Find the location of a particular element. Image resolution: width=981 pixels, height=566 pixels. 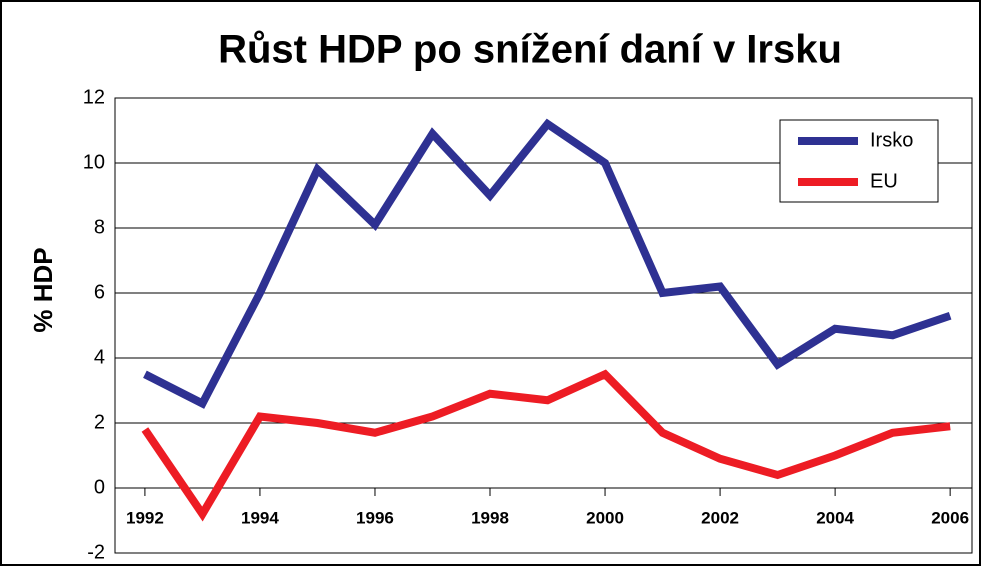

x-tick-label: 2004 is located at coordinates (835, 517).